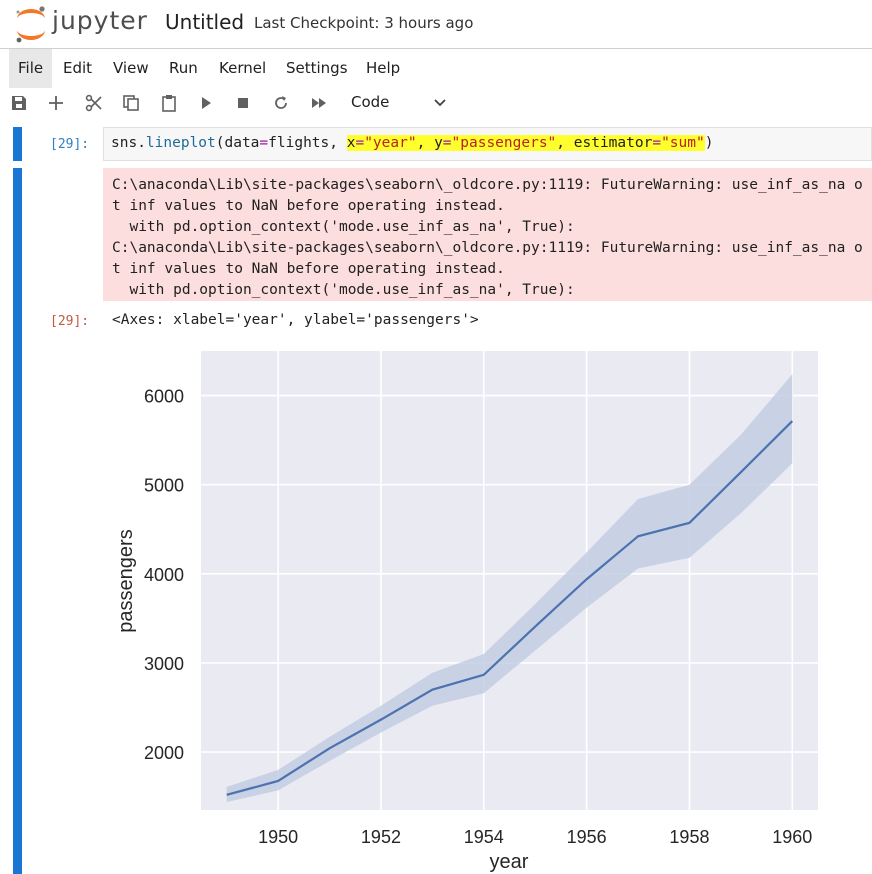 This screenshot has height=874, width=872. I want to click on logo-text: jupyter, so click(100, 20).